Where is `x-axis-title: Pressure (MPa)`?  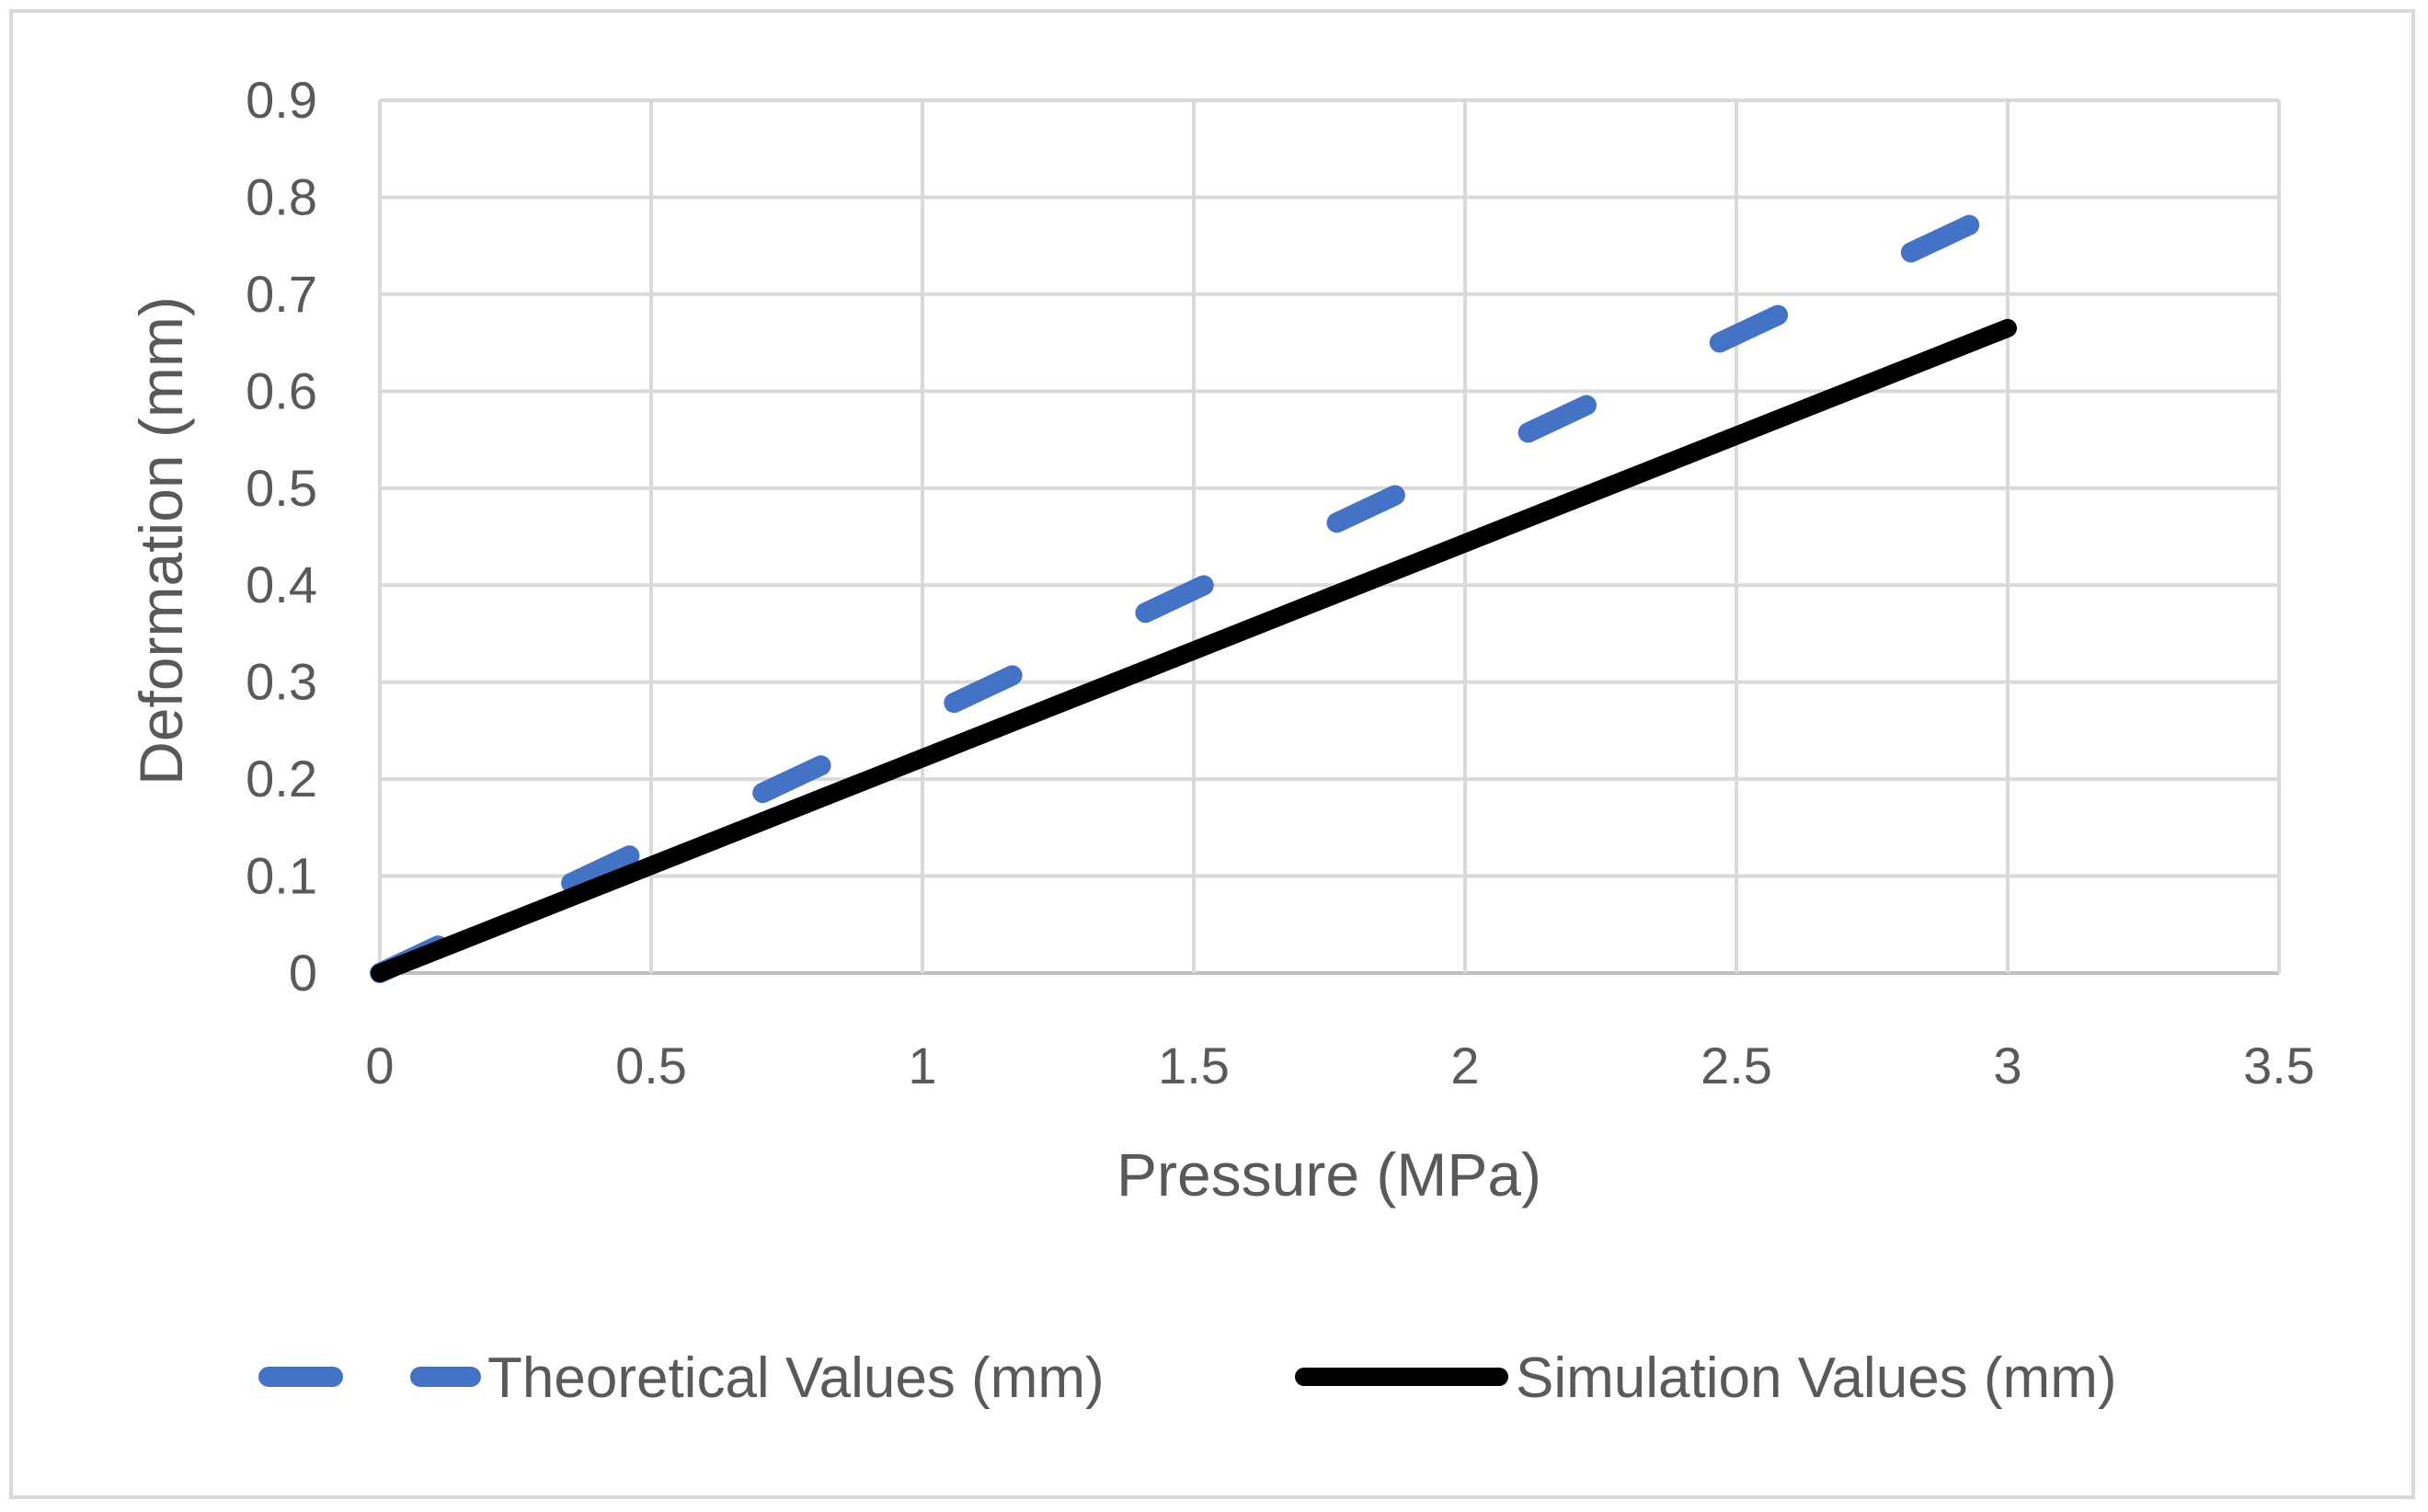 x-axis-title: Pressure (MPa) is located at coordinates (1329, 1174).